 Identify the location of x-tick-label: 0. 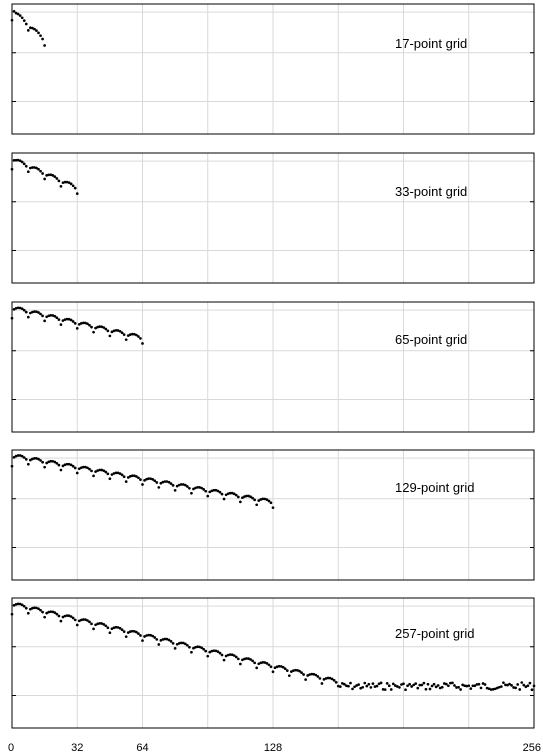
(11, 748).